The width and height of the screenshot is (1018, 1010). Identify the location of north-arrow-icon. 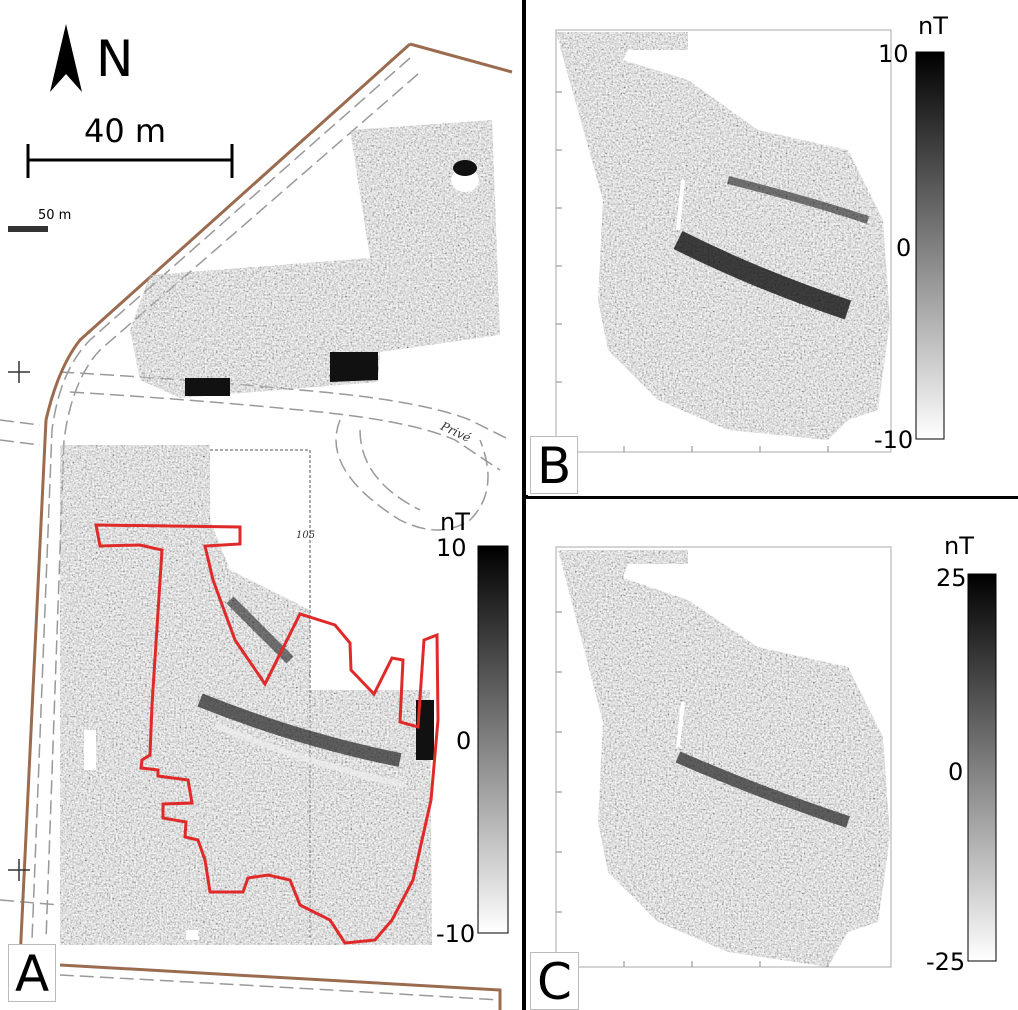
(66, 58).